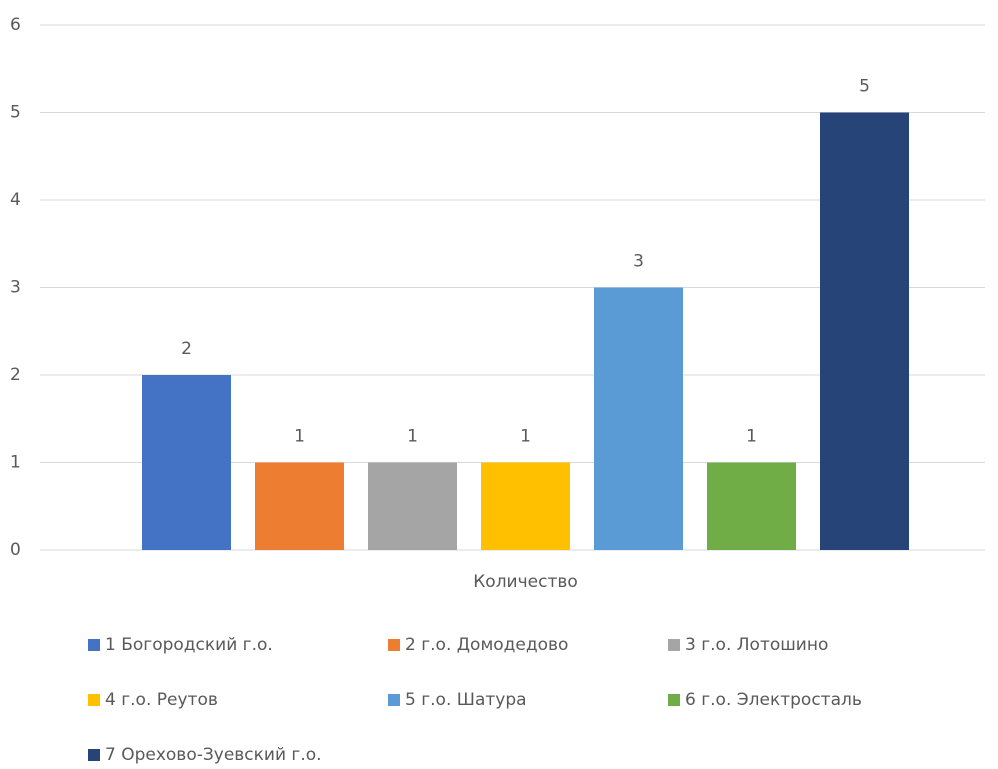 Image resolution: width=998 pixels, height=769 pixels. Describe the element at coordinates (189, 645) in the screenshot. I see `legend-label: 1 Богородский г.о.` at that location.